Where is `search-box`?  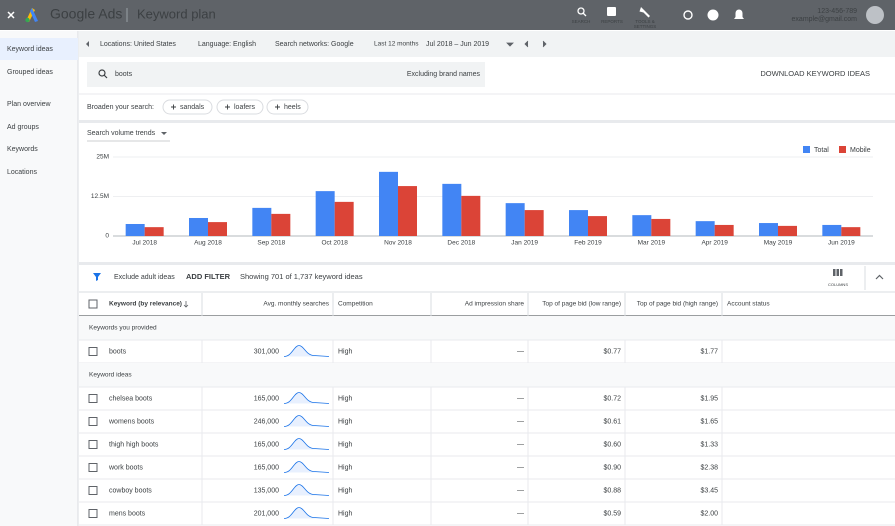 search-box is located at coordinates (286, 74).